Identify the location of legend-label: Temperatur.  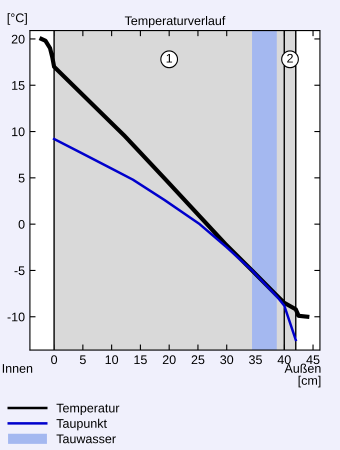
(88, 409).